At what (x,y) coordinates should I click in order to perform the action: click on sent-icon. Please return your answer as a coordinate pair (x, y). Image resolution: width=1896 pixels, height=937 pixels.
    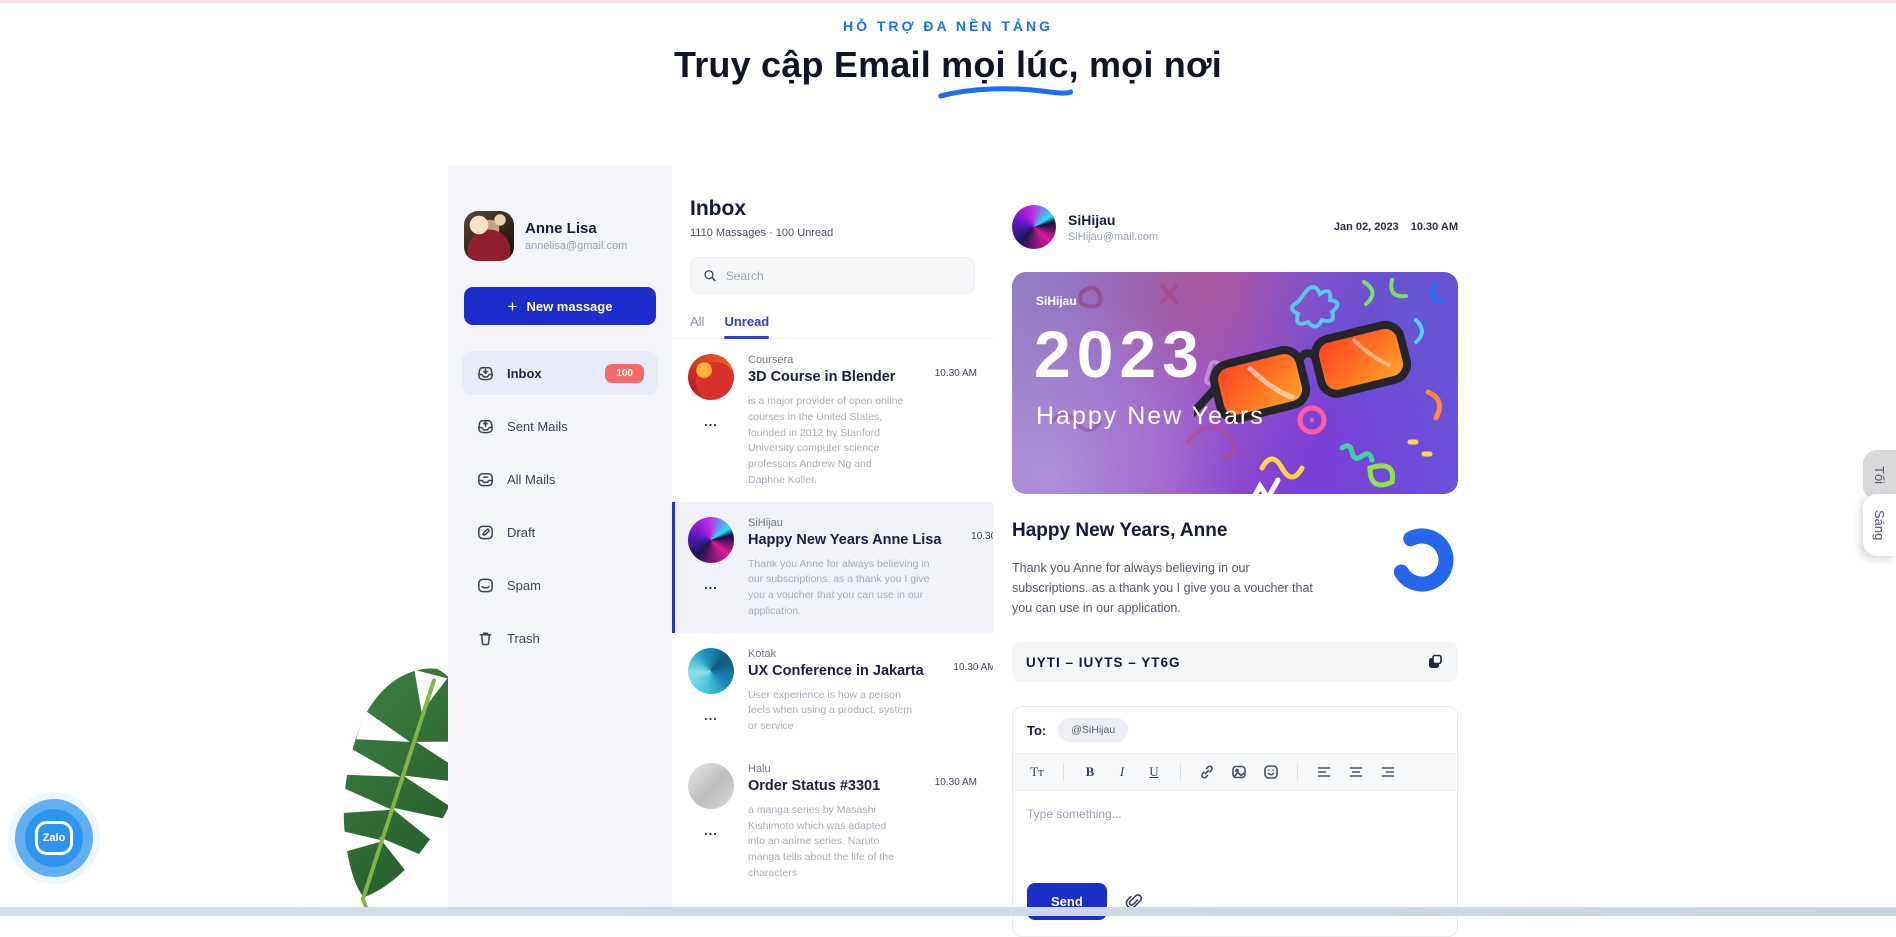
    Looking at the image, I should click on (485, 426).